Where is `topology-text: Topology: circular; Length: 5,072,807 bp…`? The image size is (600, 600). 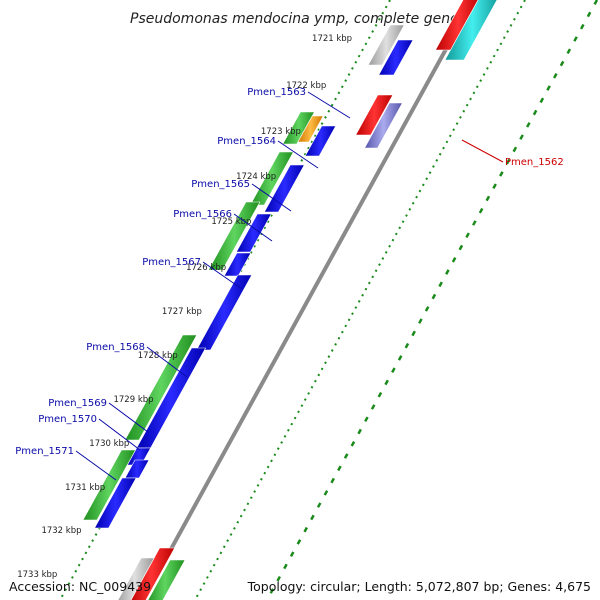 topology-text: Topology: circular; Length: 5,072,807 bp… is located at coordinates (419, 586).